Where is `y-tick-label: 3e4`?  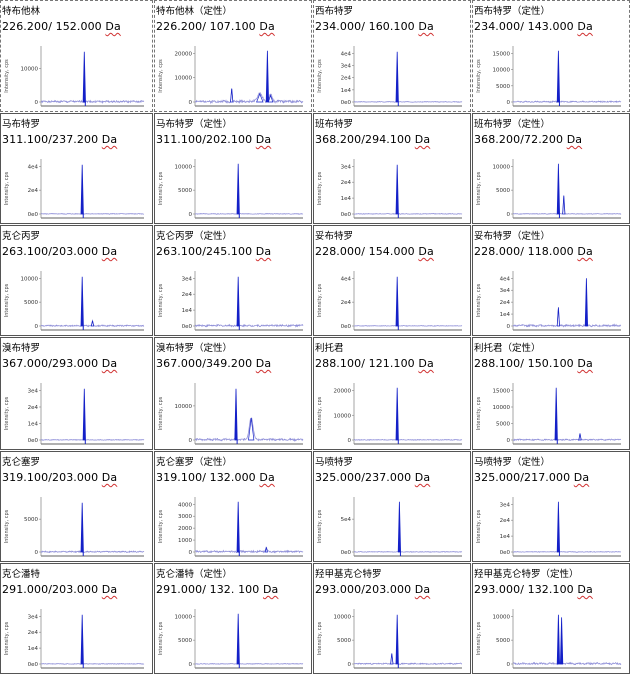
y-tick-label: 3e4 is located at coordinates (33, 392).